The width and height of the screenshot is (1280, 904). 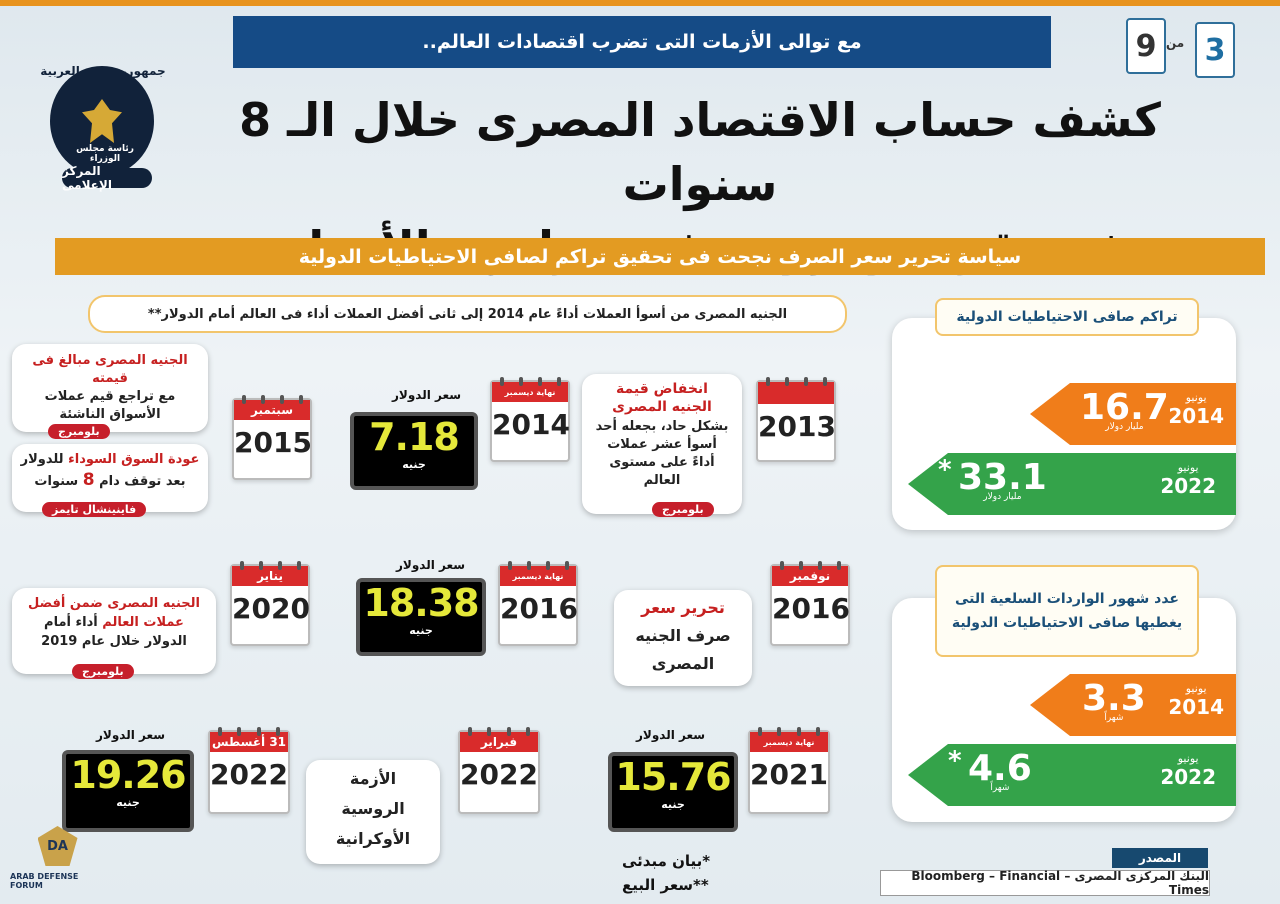 I want to click on calendar-sep-2015-month: سبتمبر, so click(x=272, y=410).